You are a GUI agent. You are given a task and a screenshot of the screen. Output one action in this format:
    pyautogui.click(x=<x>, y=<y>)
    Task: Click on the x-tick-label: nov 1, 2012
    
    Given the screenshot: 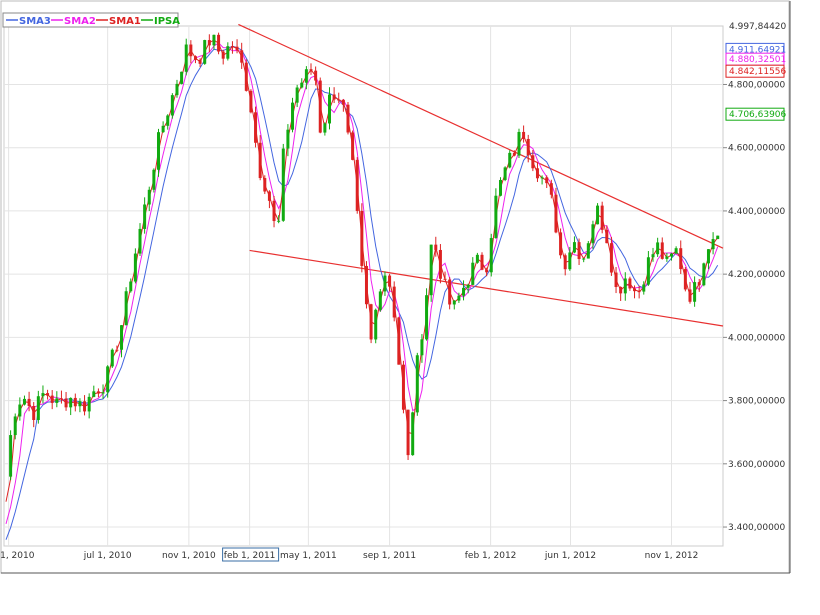 What is the action you would take?
    pyautogui.click(x=672, y=556)
    